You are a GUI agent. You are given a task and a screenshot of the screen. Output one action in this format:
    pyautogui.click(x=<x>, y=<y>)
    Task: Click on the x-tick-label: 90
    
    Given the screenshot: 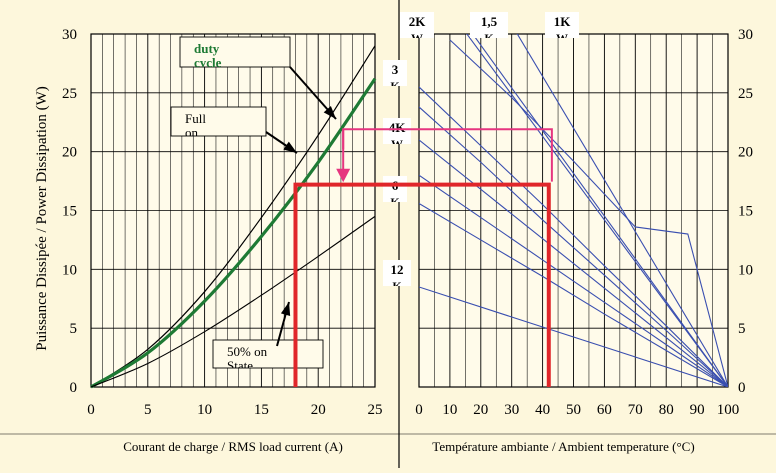 What is the action you would take?
    pyautogui.click(x=697, y=410)
    